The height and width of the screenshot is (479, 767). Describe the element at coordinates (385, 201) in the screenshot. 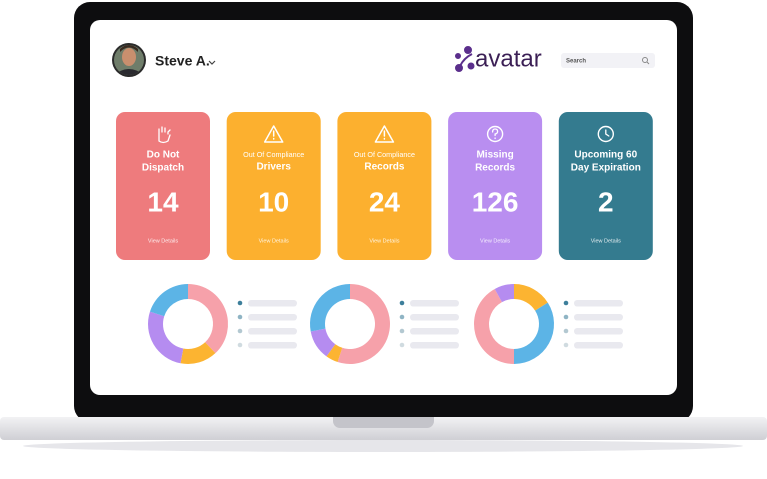

I see `card-value: 24` at that location.